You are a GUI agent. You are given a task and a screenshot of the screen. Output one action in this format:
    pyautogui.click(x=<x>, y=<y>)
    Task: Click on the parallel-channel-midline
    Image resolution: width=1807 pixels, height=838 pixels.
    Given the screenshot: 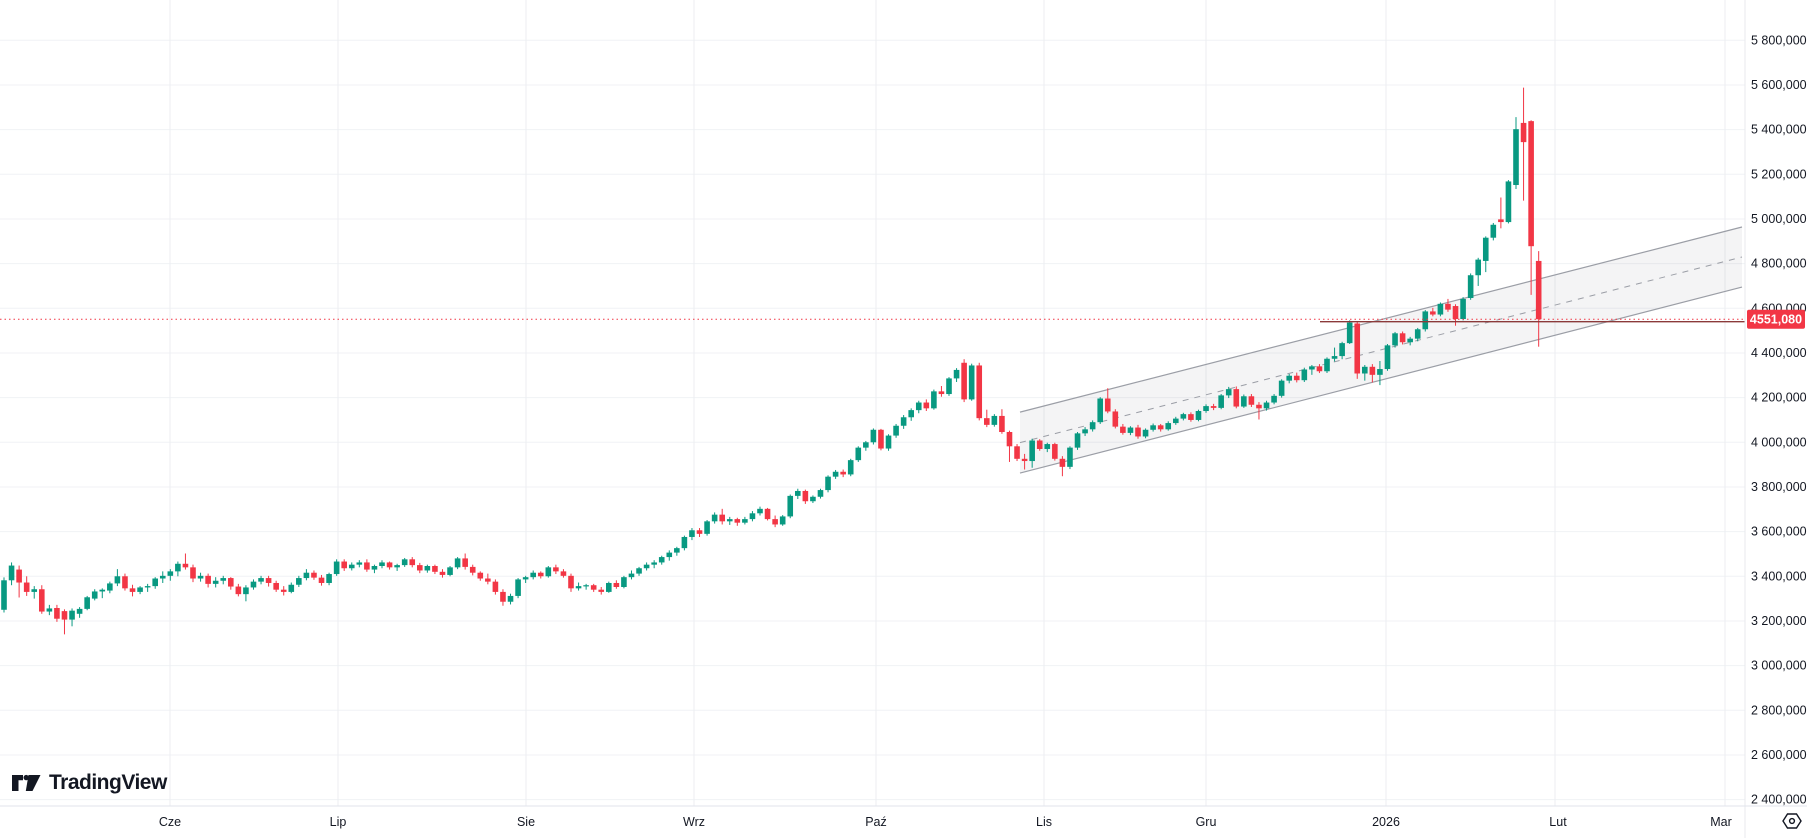 What is the action you would take?
    pyautogui.click(x=1381, y=350)
    